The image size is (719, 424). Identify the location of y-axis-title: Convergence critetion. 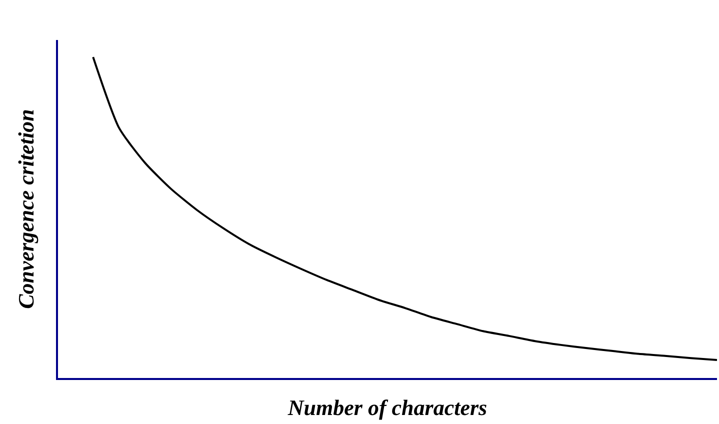
(25, 209).